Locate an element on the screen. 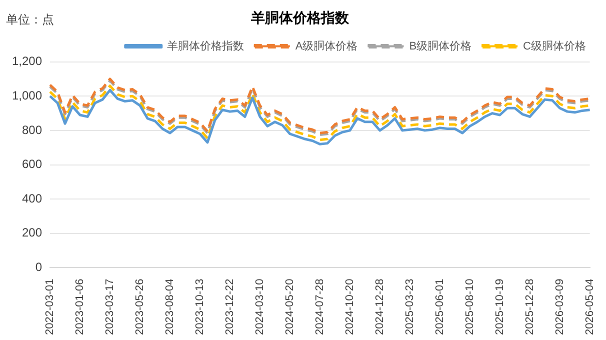 This screenshot has width=606, height=340. x-tick-label: 2024-07-28 is located at coordinates (320, 307).